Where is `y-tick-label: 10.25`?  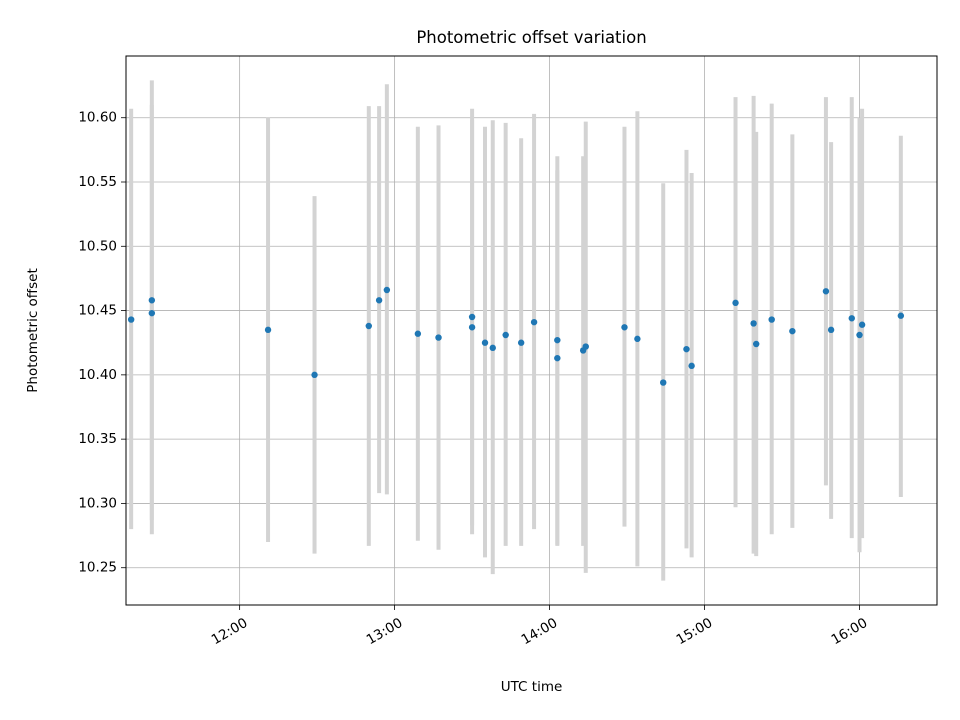 y-tick-label: 10.25 is located at coordinates (97, 568).